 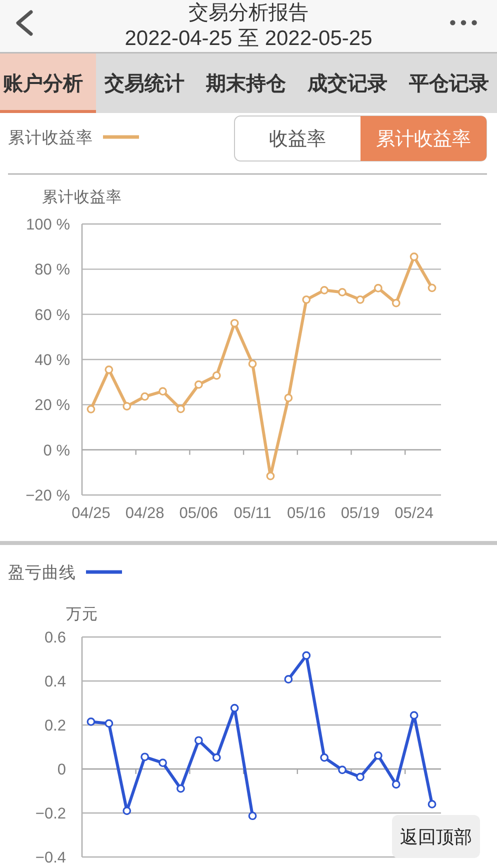 I want to click on y-tick-label: 0, so click(x=61, y=770).